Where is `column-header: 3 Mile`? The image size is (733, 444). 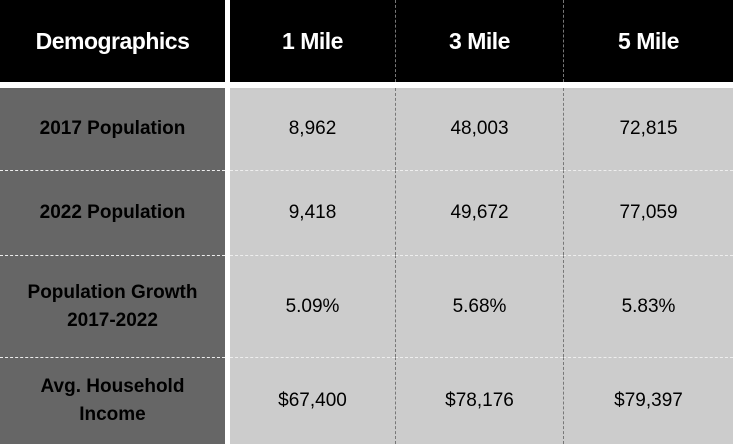 column-header: 3 Mile is located at coordinates (479, 41).